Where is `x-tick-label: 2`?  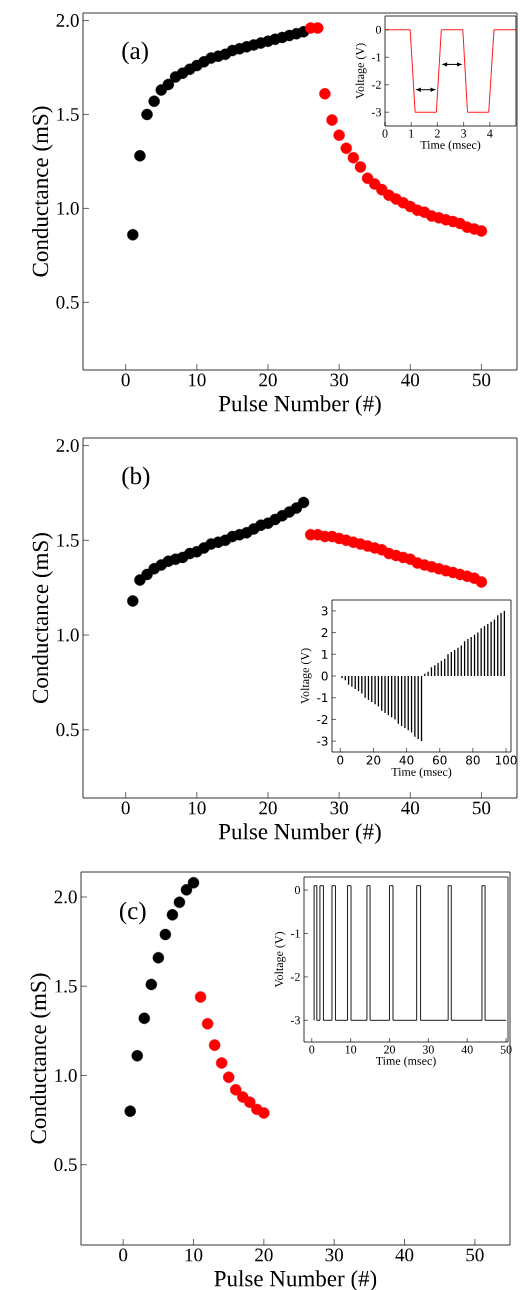 x-tick-label: 2 is located at coordinates (437, 133).